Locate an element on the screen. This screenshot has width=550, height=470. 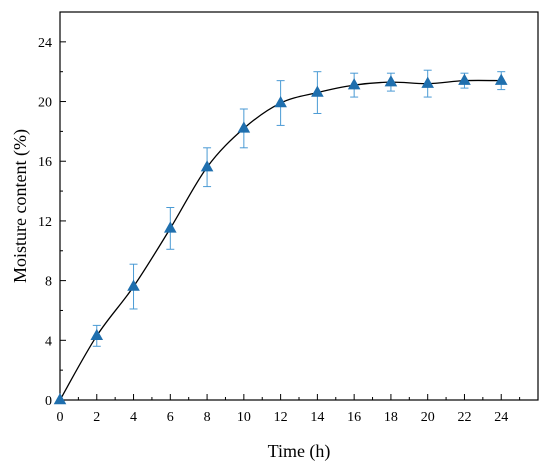
y-tick-label: 24 is located at coordinates (45, 43).